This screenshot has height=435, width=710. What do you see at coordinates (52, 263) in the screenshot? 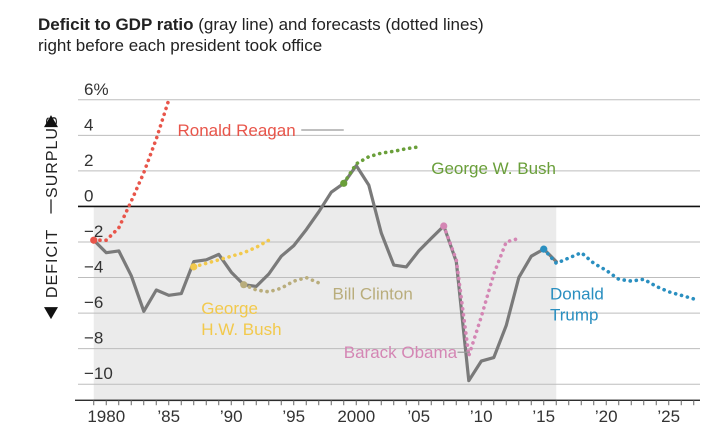
I see `deficit-label: DEFICIT` at bounding box center [52, 263].